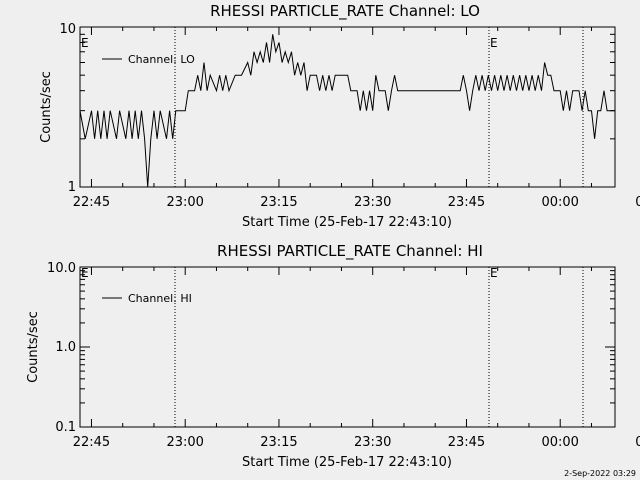 This screenshot has height=480, width=640. I want to click on legend-label-hi: Channel: HI, so click(160, 298).